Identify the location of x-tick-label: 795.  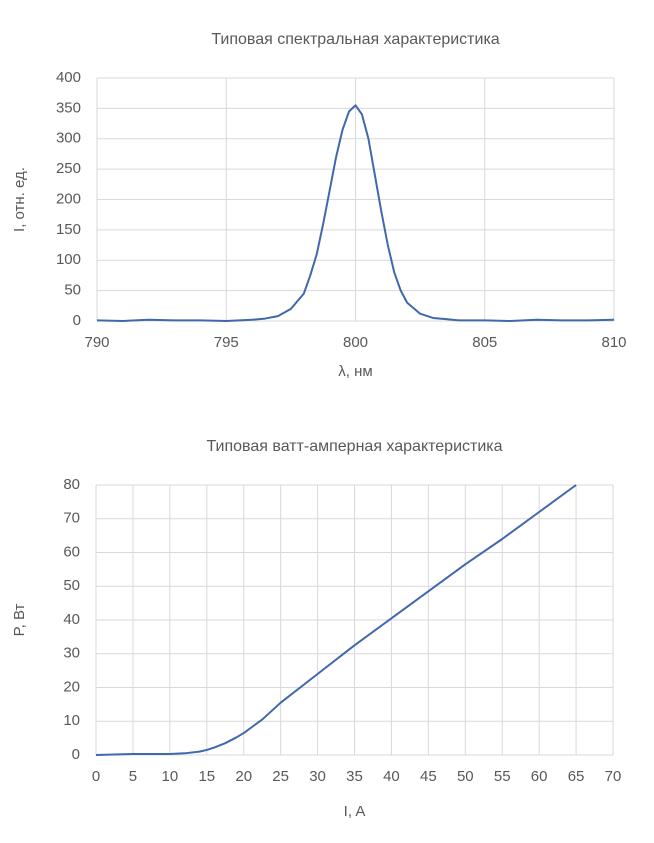
(226, 342).